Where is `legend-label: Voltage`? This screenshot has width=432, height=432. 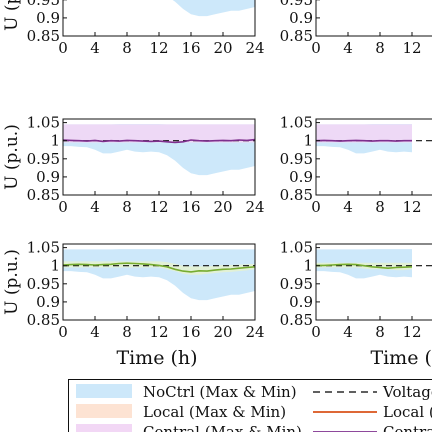
legend-label: Voltage is located at coordinates (407, 392).